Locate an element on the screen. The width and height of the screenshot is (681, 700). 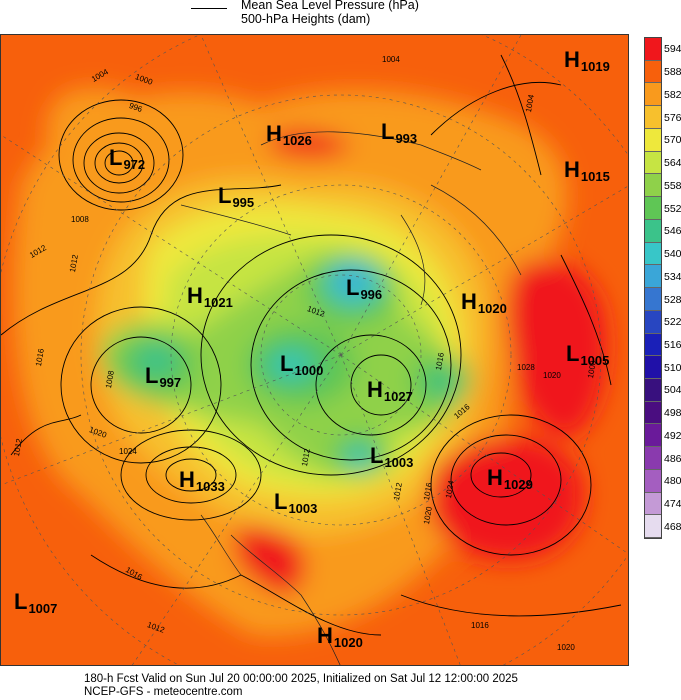
colorbar-level-label: 558 is located at coordinates (672, 185).